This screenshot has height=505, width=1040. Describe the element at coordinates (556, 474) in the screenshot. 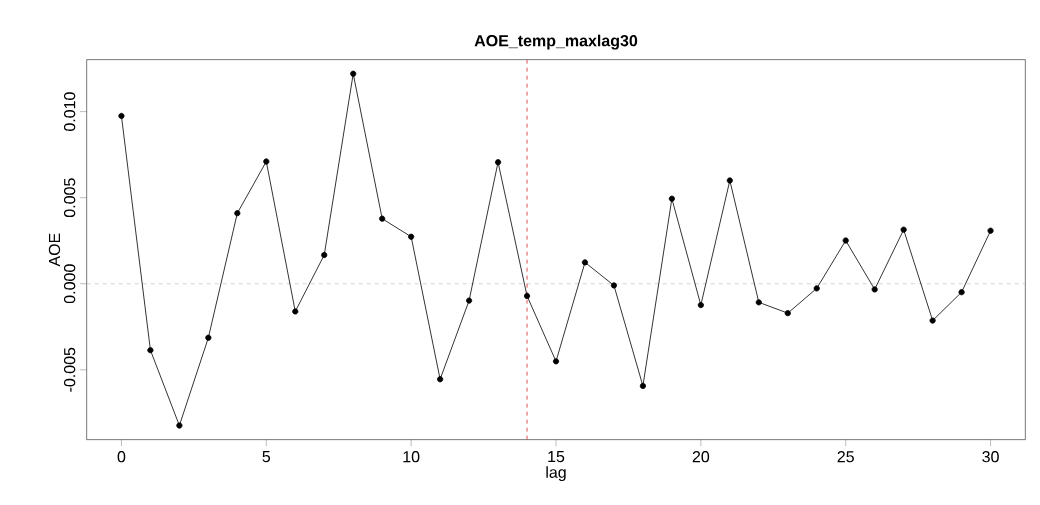

I see `x-axis-title: lag` at that location.